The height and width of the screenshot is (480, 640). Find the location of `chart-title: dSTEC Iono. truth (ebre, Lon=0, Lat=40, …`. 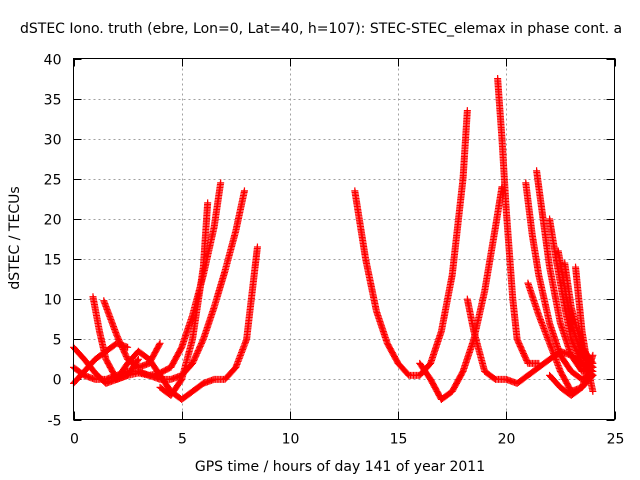

chart-title: dSTEC Iono. truth (ebre, Lon=0, Lat=40, … is located at coordinates (321, 29).